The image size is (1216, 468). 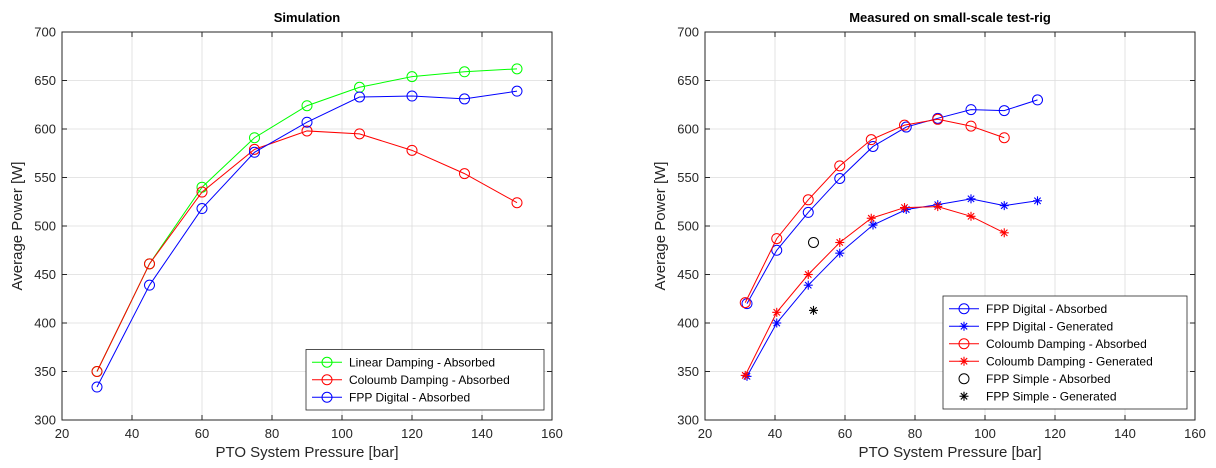 What do you see at coordinates (45, 177) in the screenshot?
I see `y-tick-label: 550` at bounding box center [45, 177].